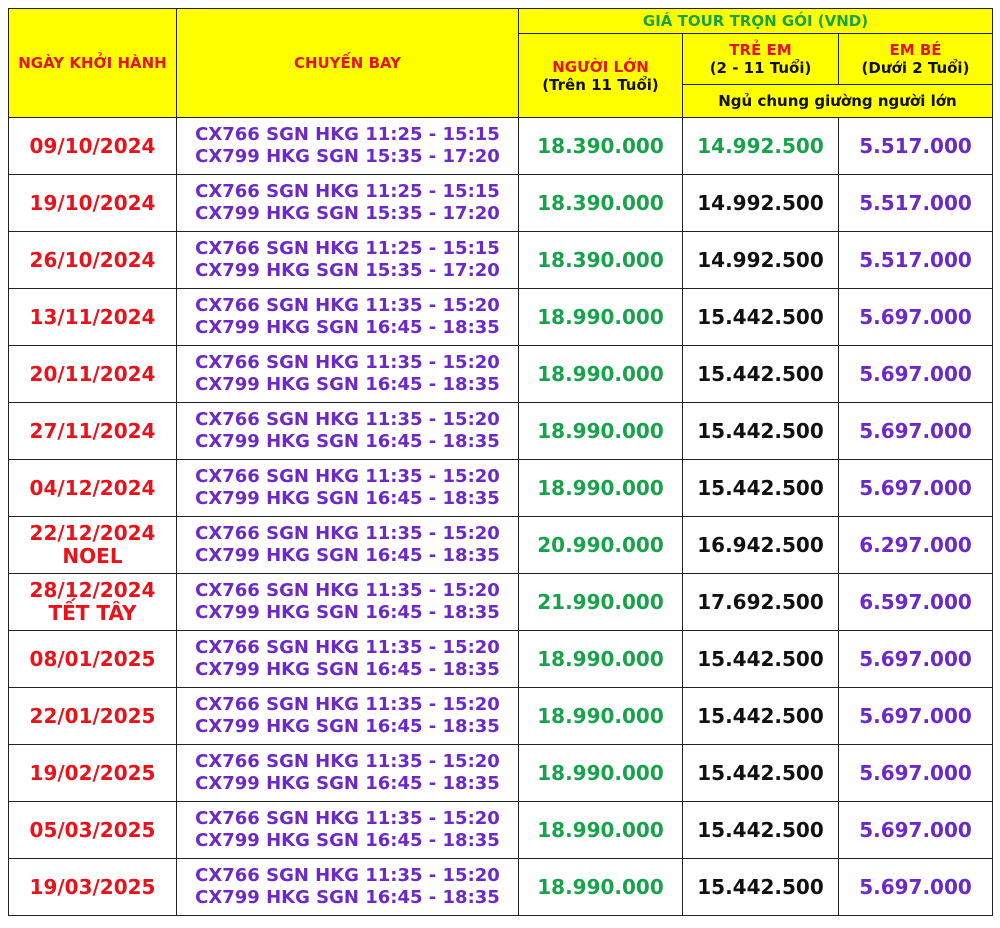  I want to click on header-infant-label: EM BÉ, so click(915, 50).